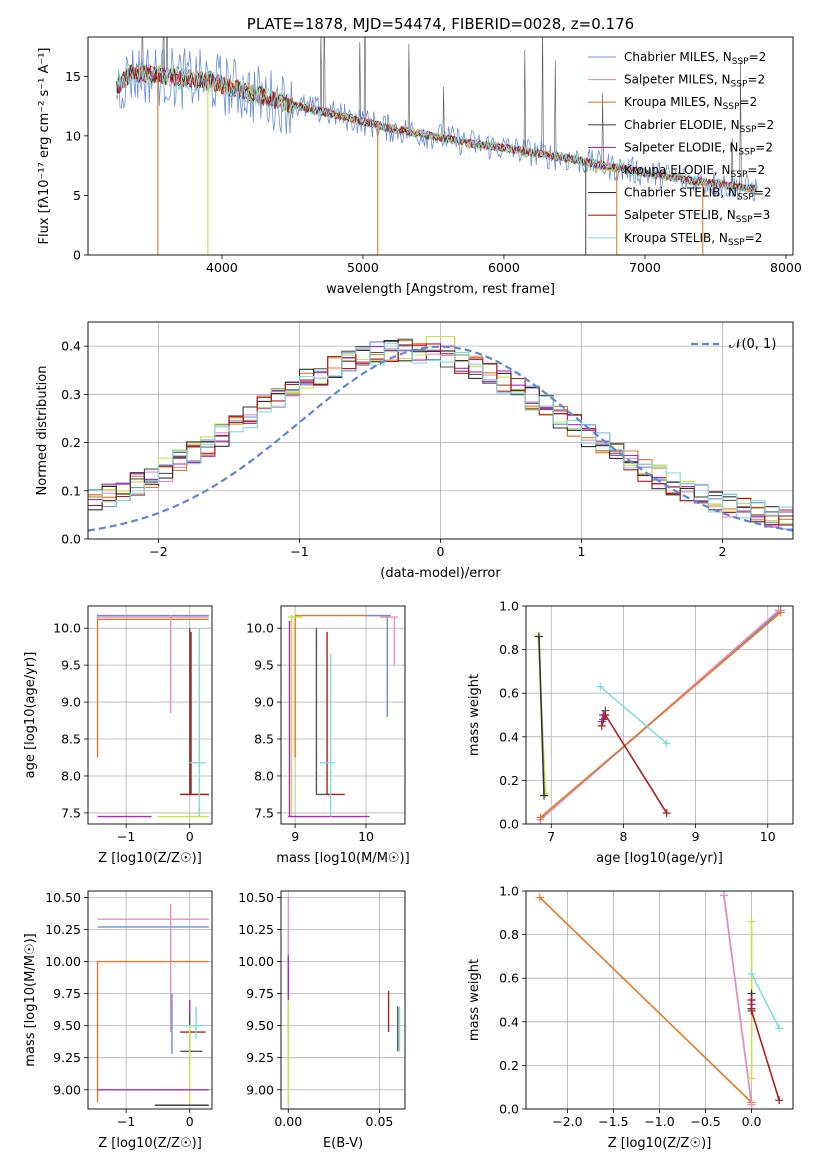 The height and width of the screenshot is (1170, 819). Describe the element at coordinates (440, 289) in the screenshot. I see `x-axis-label: wavelength [Angstrom, rest frame]` at that location.